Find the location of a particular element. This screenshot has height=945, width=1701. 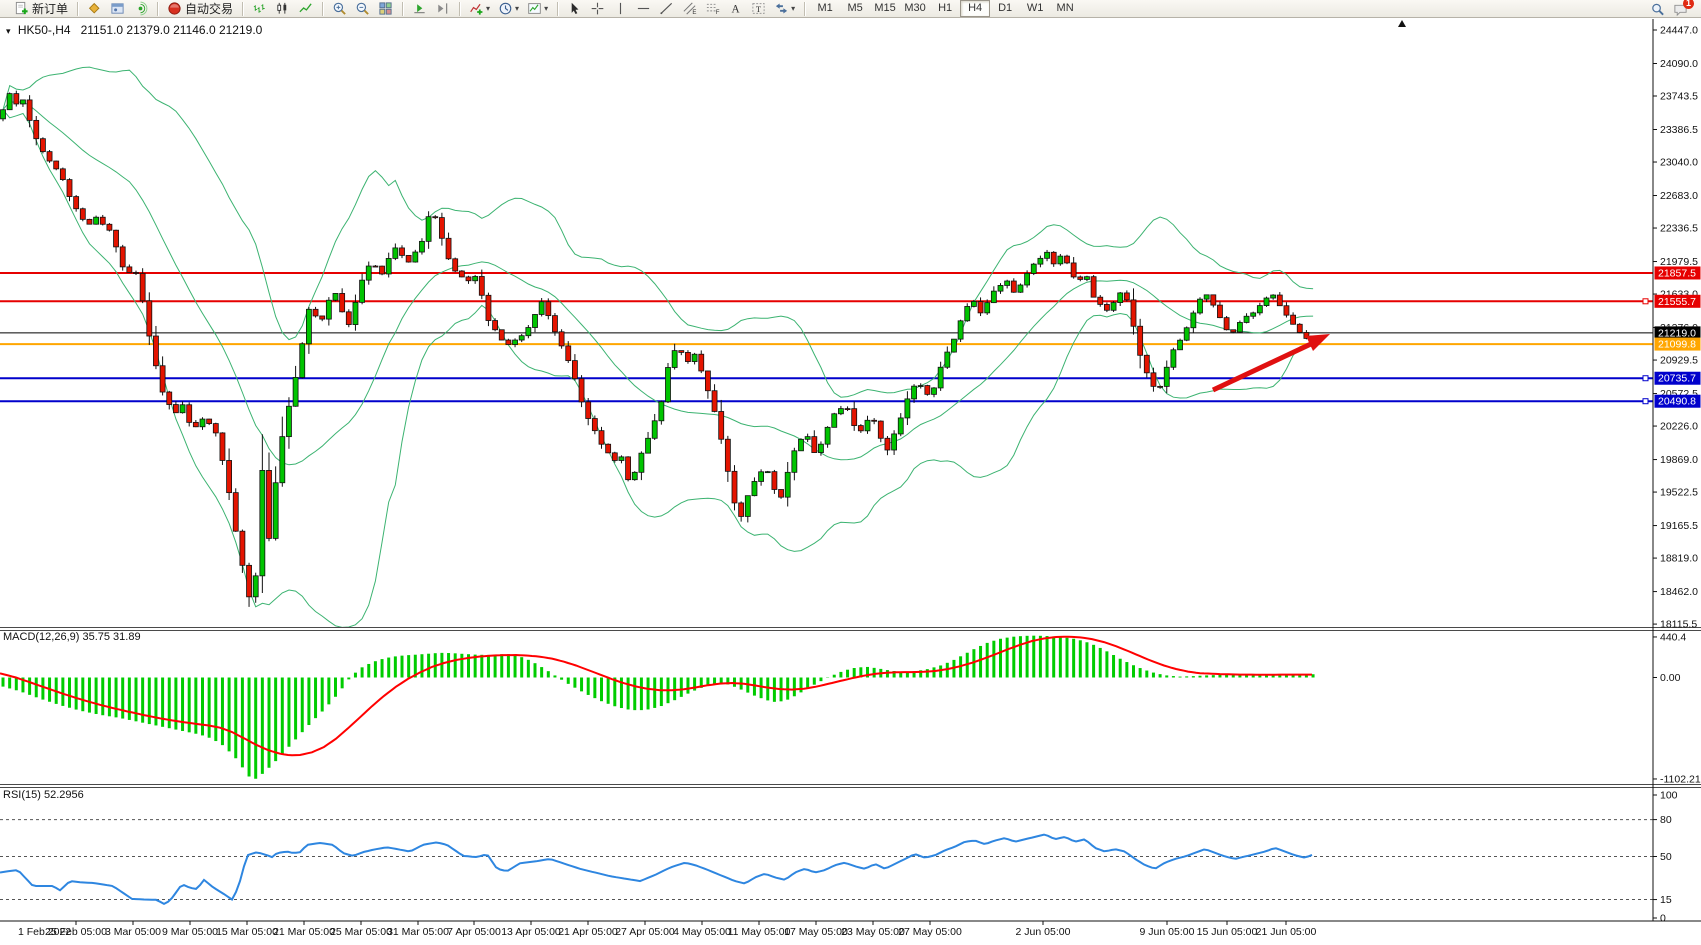

time-axis-label: 15 Jun 05:00 is located at coordinates (1227, 932).